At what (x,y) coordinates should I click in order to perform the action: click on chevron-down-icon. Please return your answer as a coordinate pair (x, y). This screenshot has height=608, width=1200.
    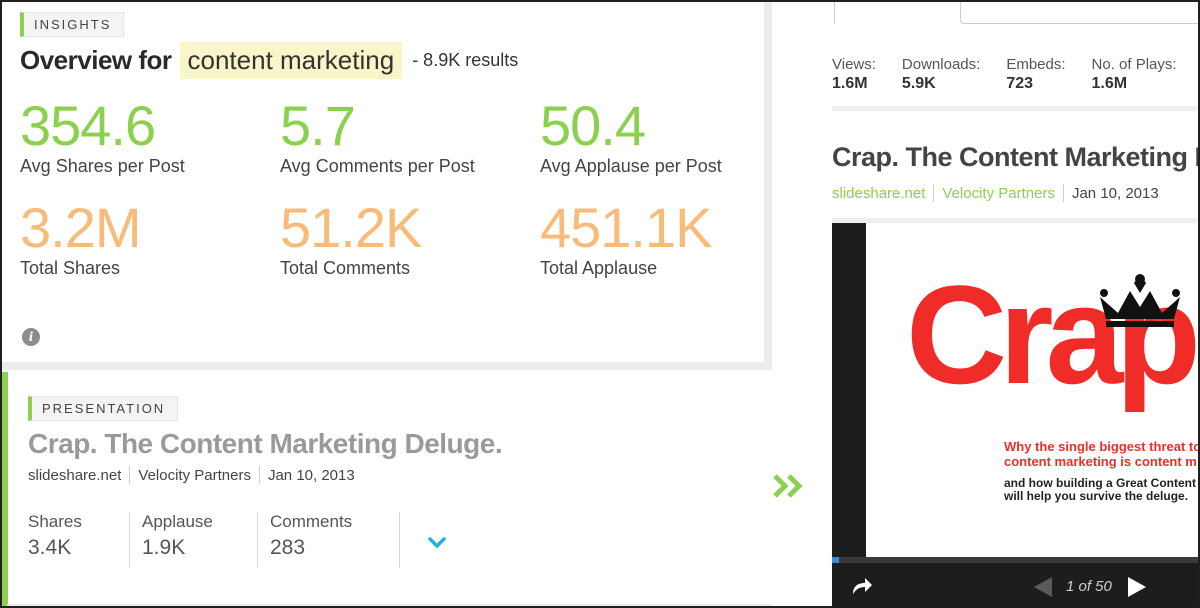
    Looking at the image, I should click on (437, 543).